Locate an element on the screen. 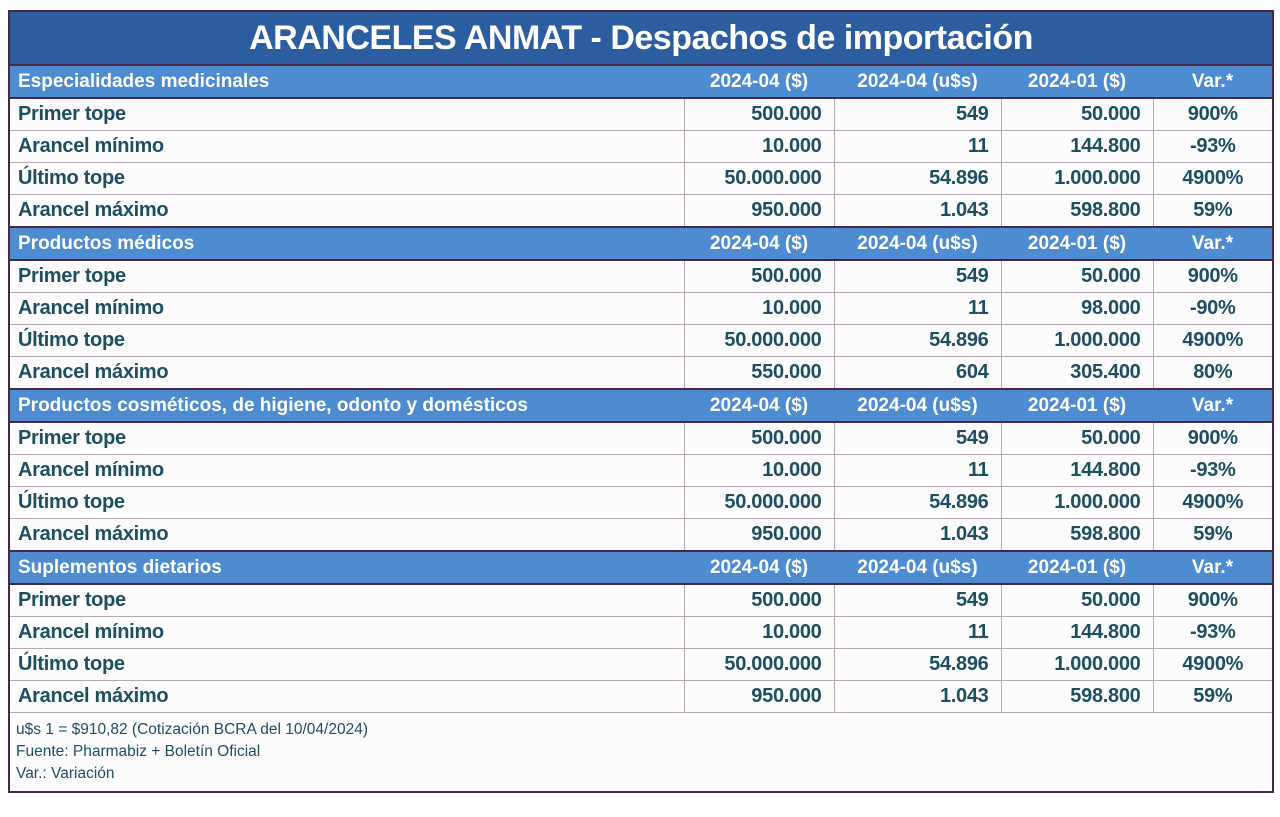  table-row: Arancel mínimo 10.000 11 144.800 -93% is located at coordinates (641, 470).